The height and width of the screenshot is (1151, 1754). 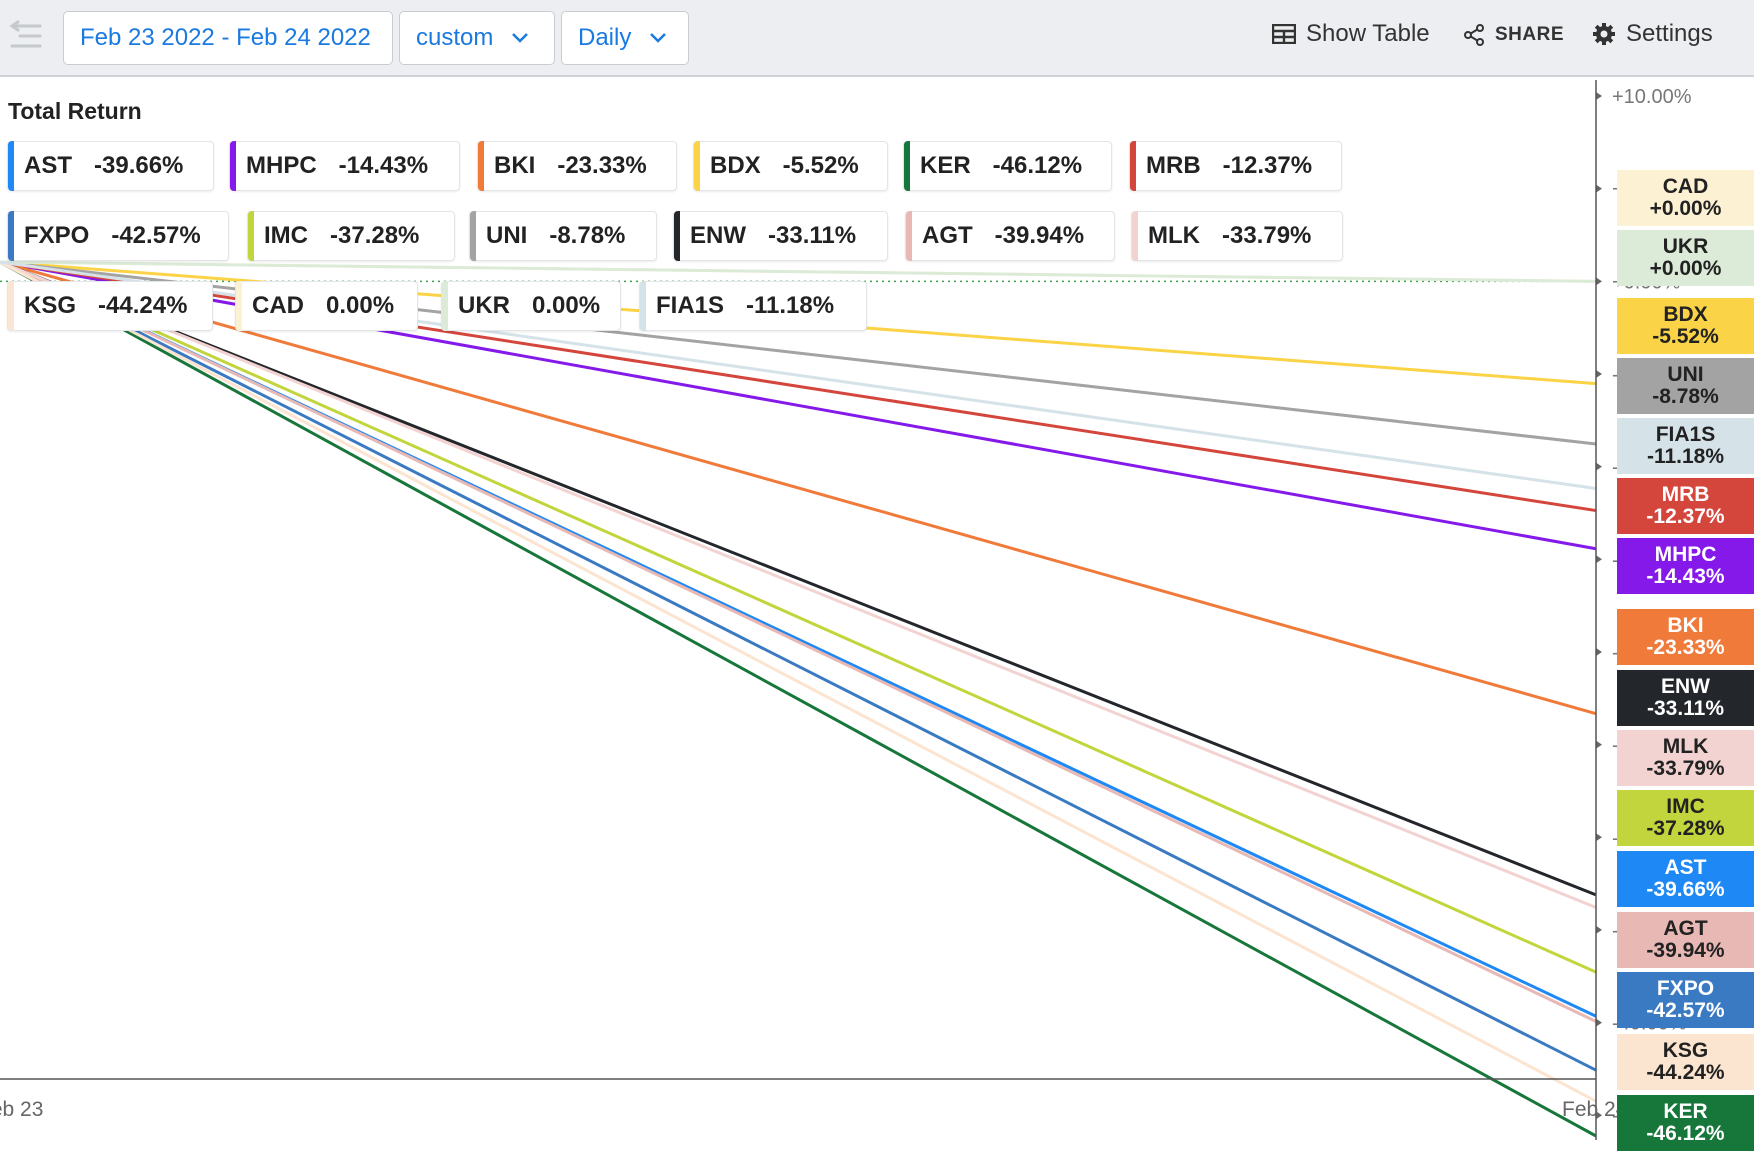 I want to click on end-label-uni: UNI -8.78%, so click(x=1685, y=386).